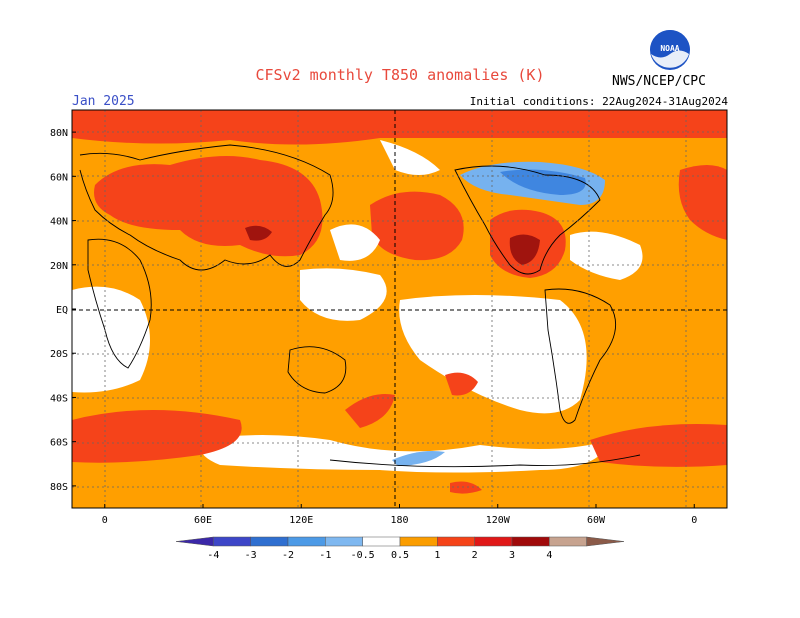 Image resolution: width=800 pixels, height=618 pixels. What do you see at coordinates (59, 266) in the screenshot?
I see `lat-tick-label: 20N` at bounding box center [59, 266].